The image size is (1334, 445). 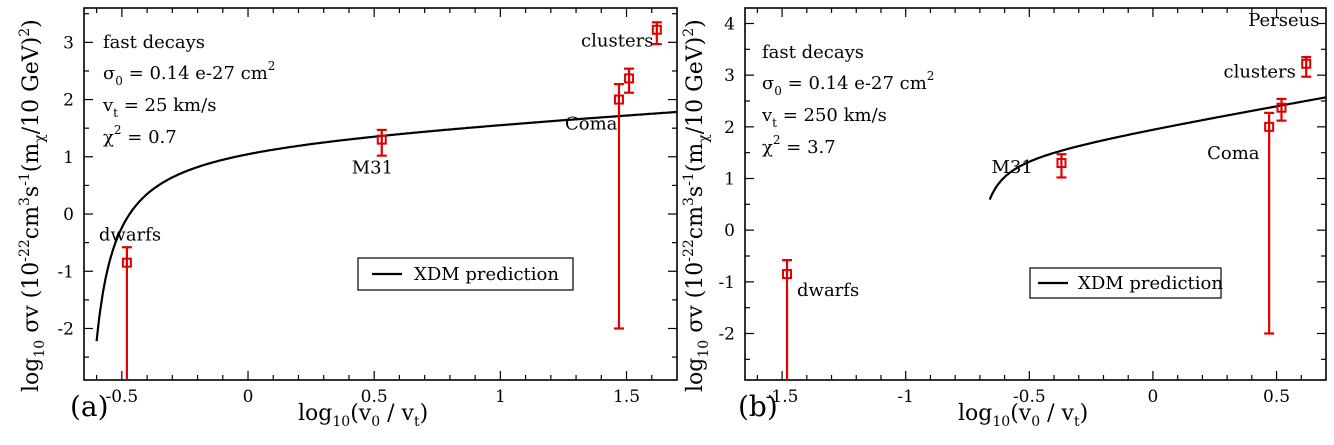 I want to click on y-axis-label-a: log10 σv (10-22cm3s-1(mχ/10 GeV)2), so click(x=32, y=205).